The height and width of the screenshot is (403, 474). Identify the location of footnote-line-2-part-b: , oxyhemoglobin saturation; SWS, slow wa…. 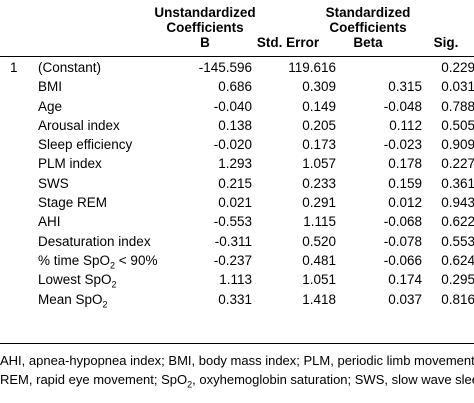
(333, 379).